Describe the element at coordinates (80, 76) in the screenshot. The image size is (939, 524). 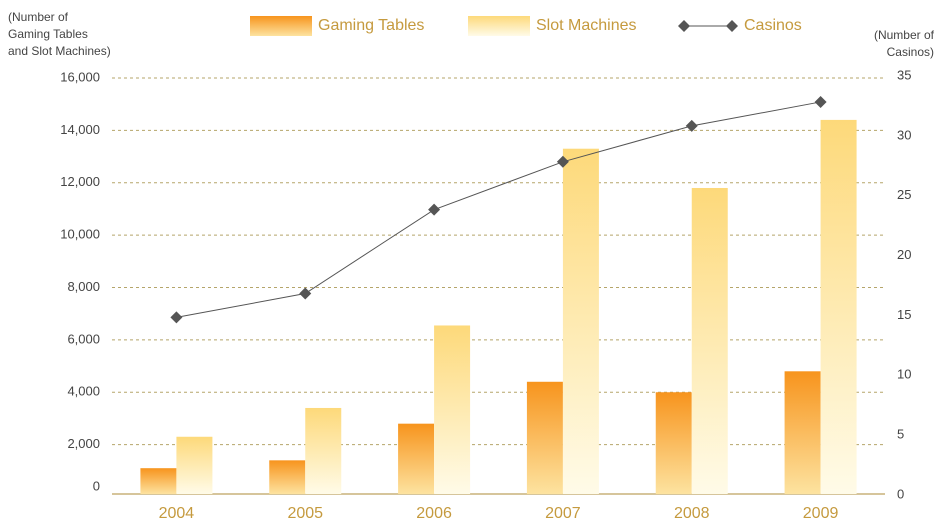
I see `y-tick-label: 16,000` at that location.